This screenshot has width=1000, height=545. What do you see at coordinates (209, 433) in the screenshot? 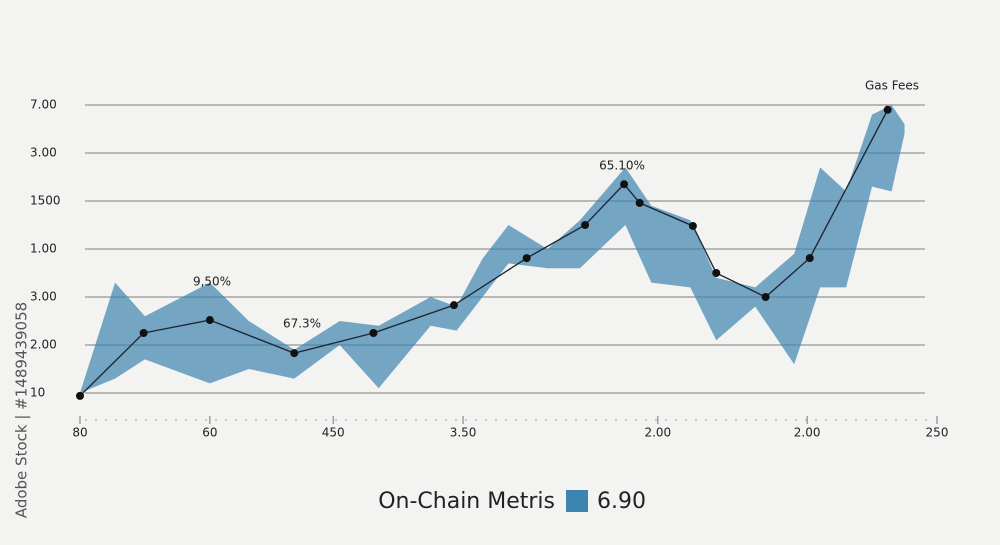
I see `x-tick-label: 60` at bounding box center [209, 433].